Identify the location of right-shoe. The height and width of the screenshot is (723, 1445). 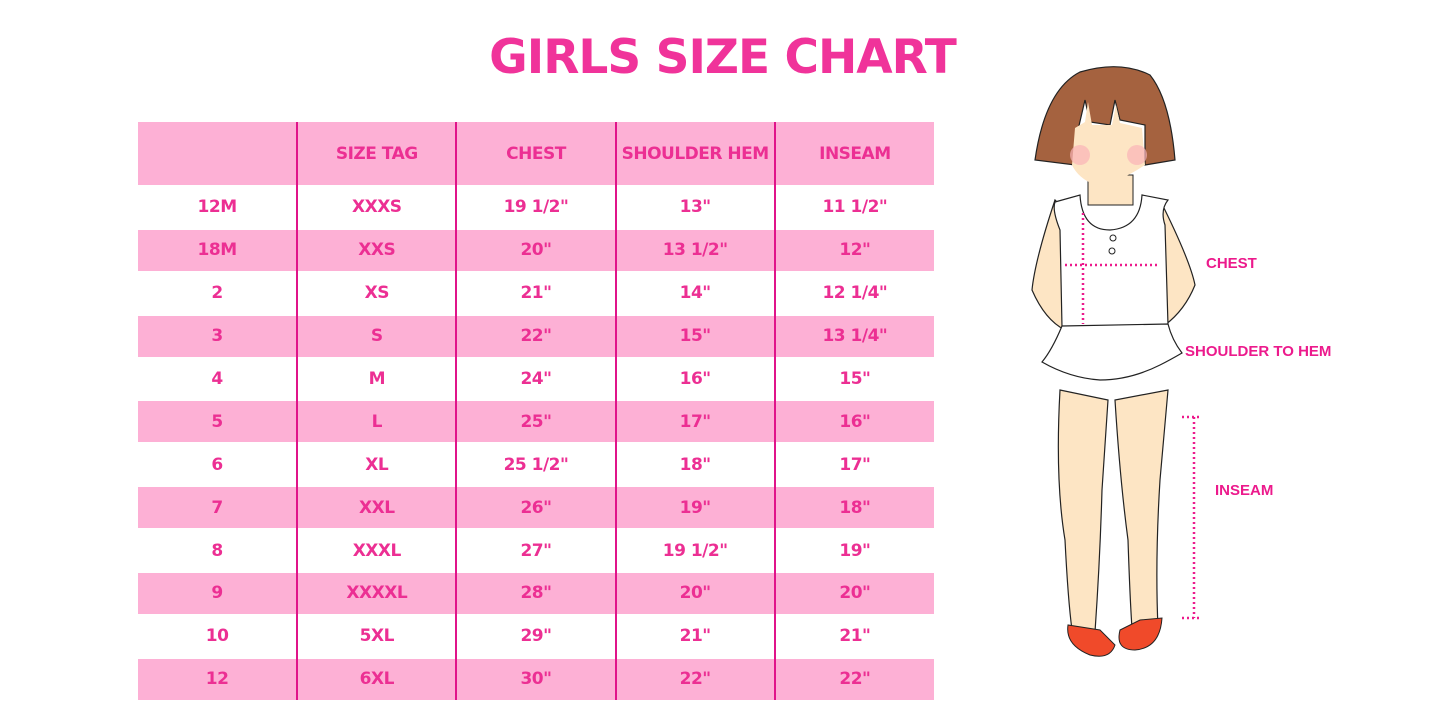
(1140, 634).